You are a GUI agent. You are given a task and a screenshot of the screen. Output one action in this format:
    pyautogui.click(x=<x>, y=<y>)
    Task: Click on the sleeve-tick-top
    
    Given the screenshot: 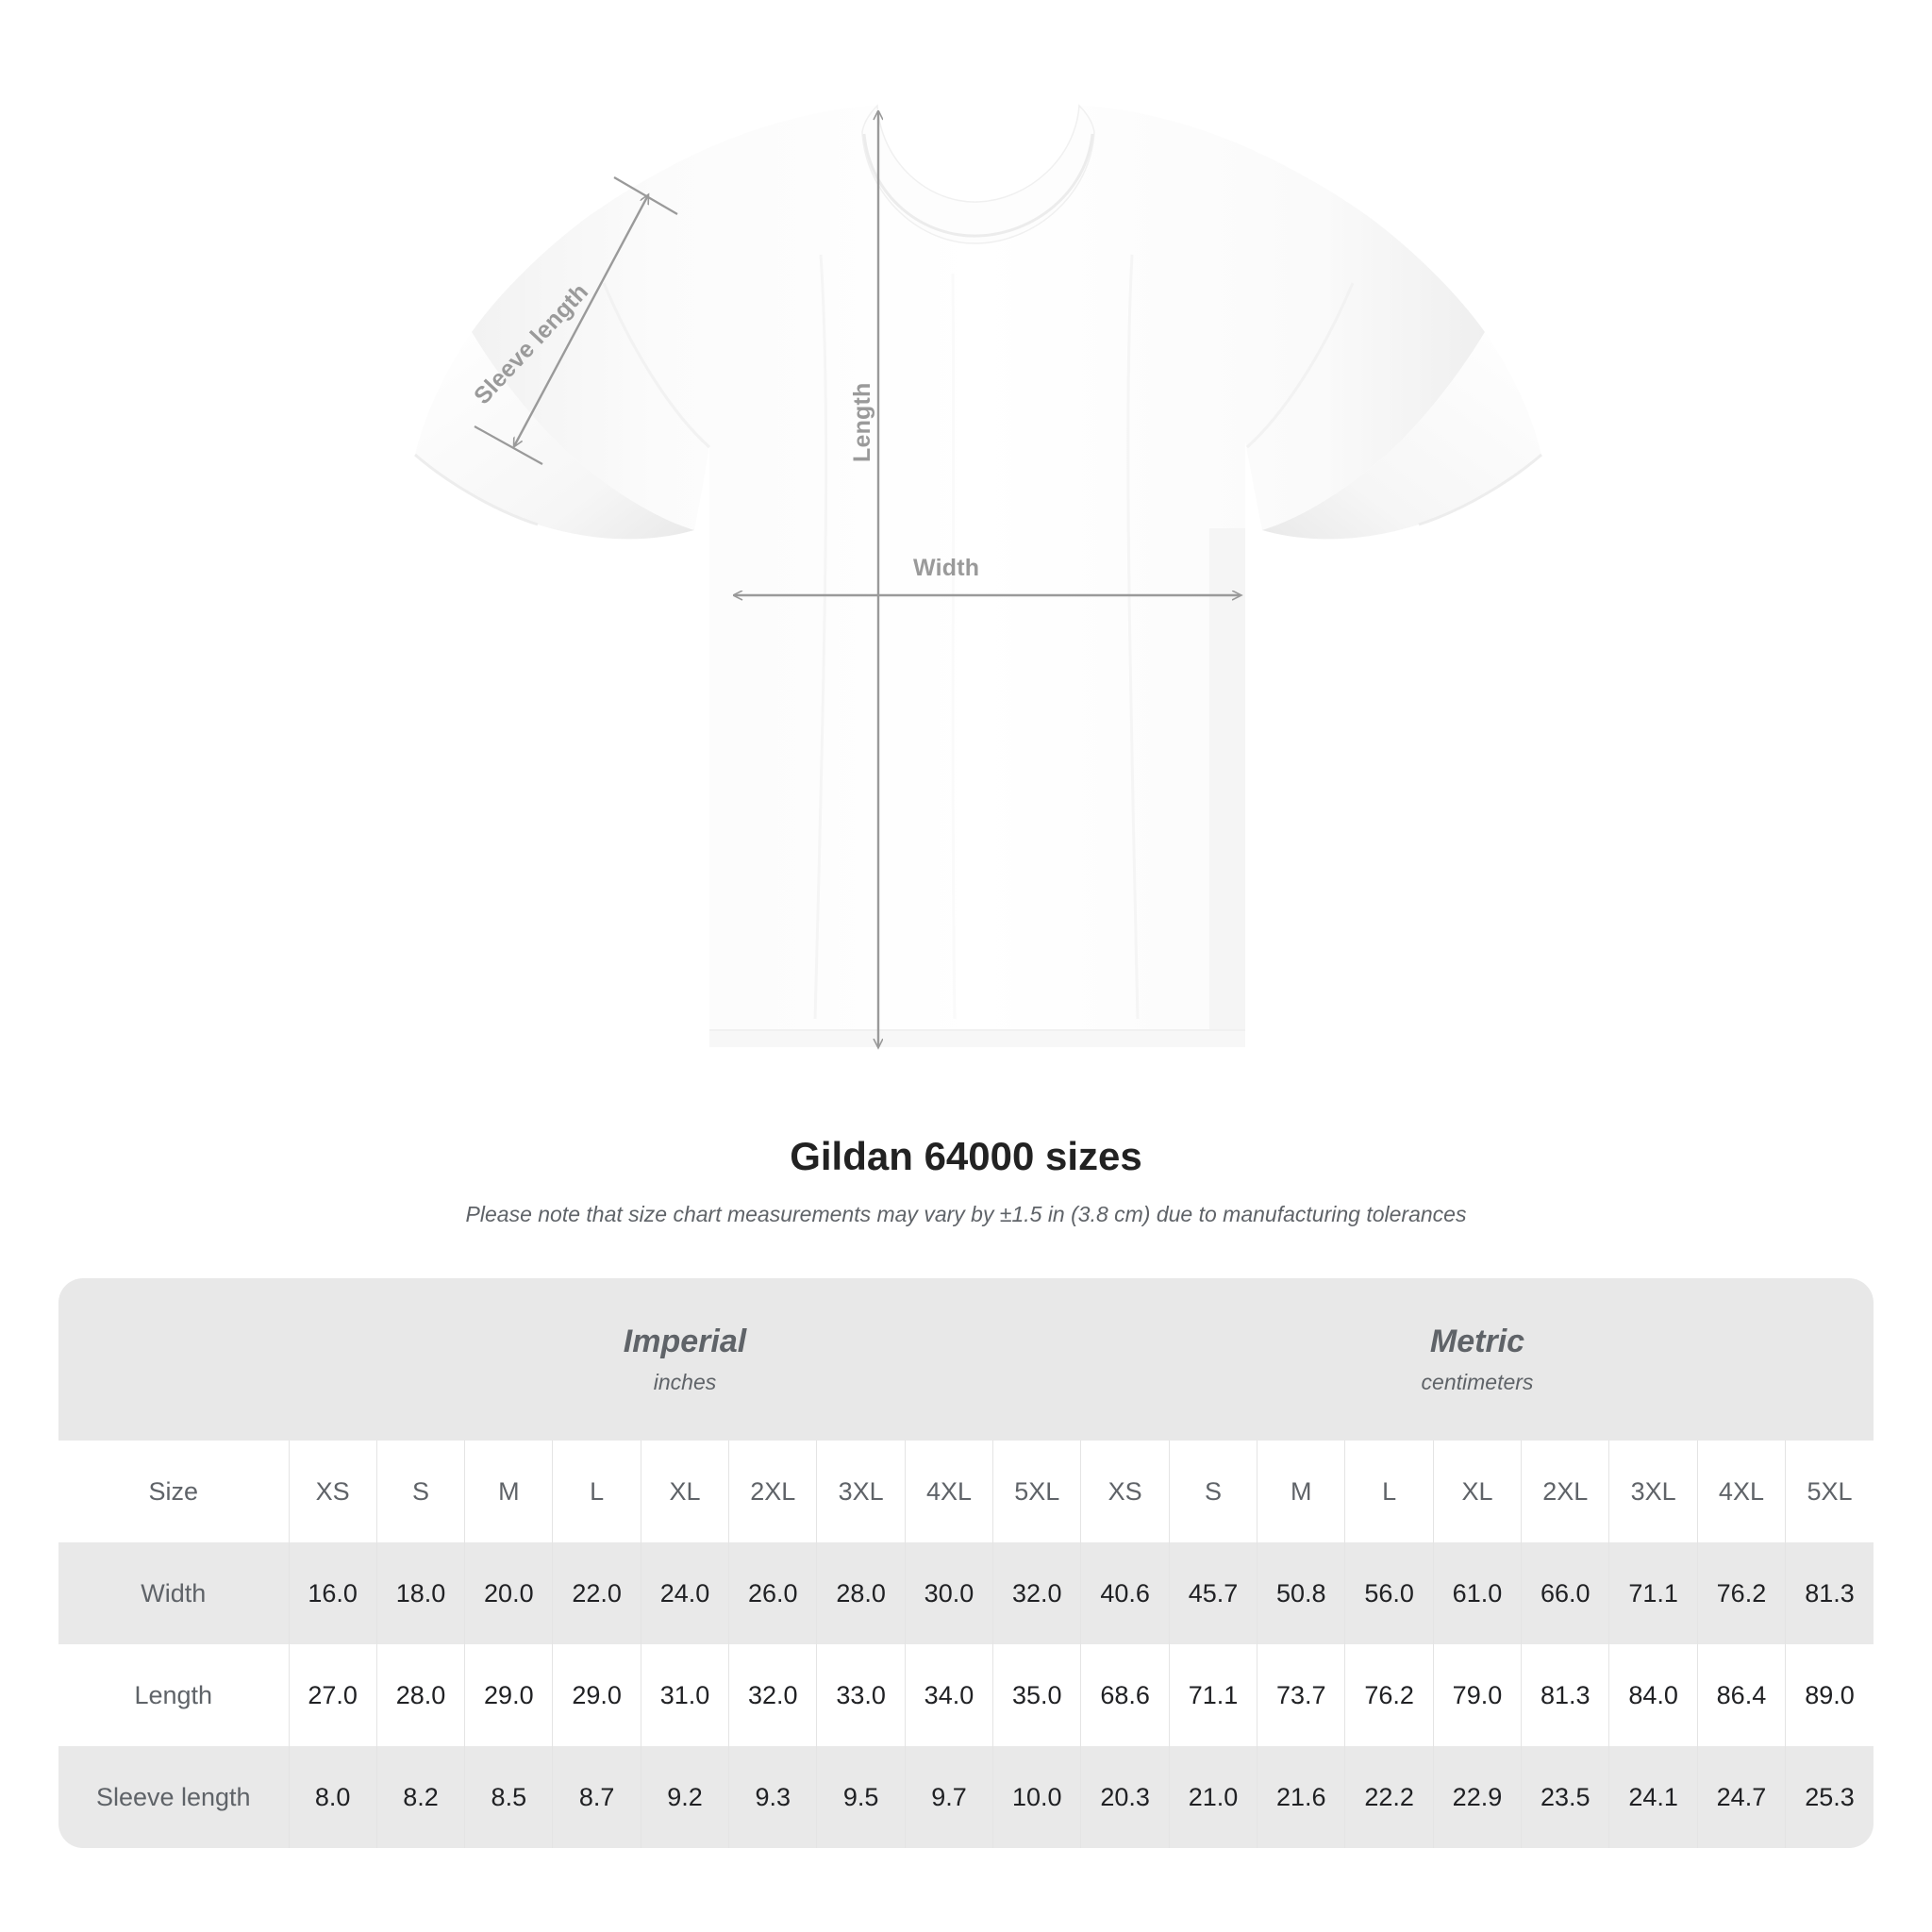 What is the action you would take?
    pyautogui.click(x=645, y=195)
    